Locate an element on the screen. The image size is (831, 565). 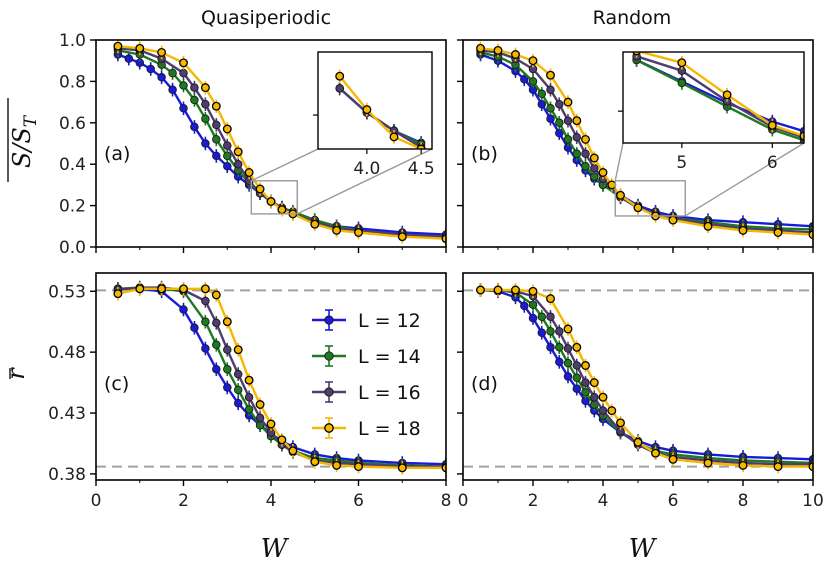
panel-1-zoom-connector is located at coordinates (744, 179).